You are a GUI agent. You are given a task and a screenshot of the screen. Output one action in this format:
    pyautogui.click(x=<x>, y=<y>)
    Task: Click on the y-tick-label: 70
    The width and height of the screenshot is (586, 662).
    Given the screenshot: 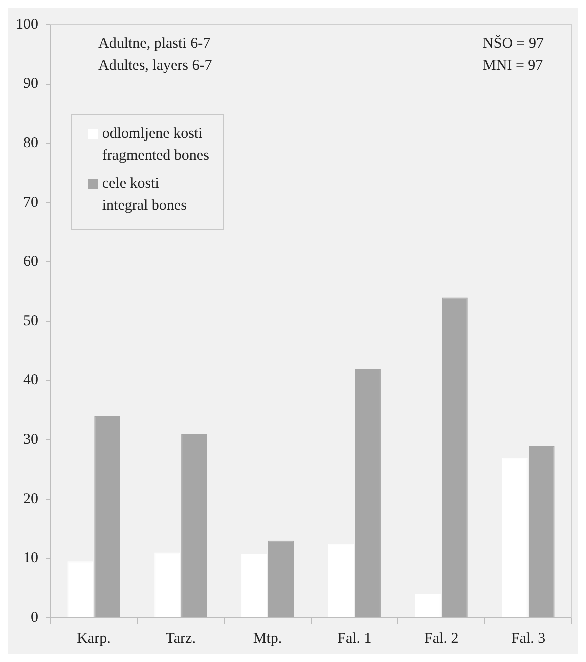 What is the action you would take?
    pyautogui.click(x=31, y=202)
    